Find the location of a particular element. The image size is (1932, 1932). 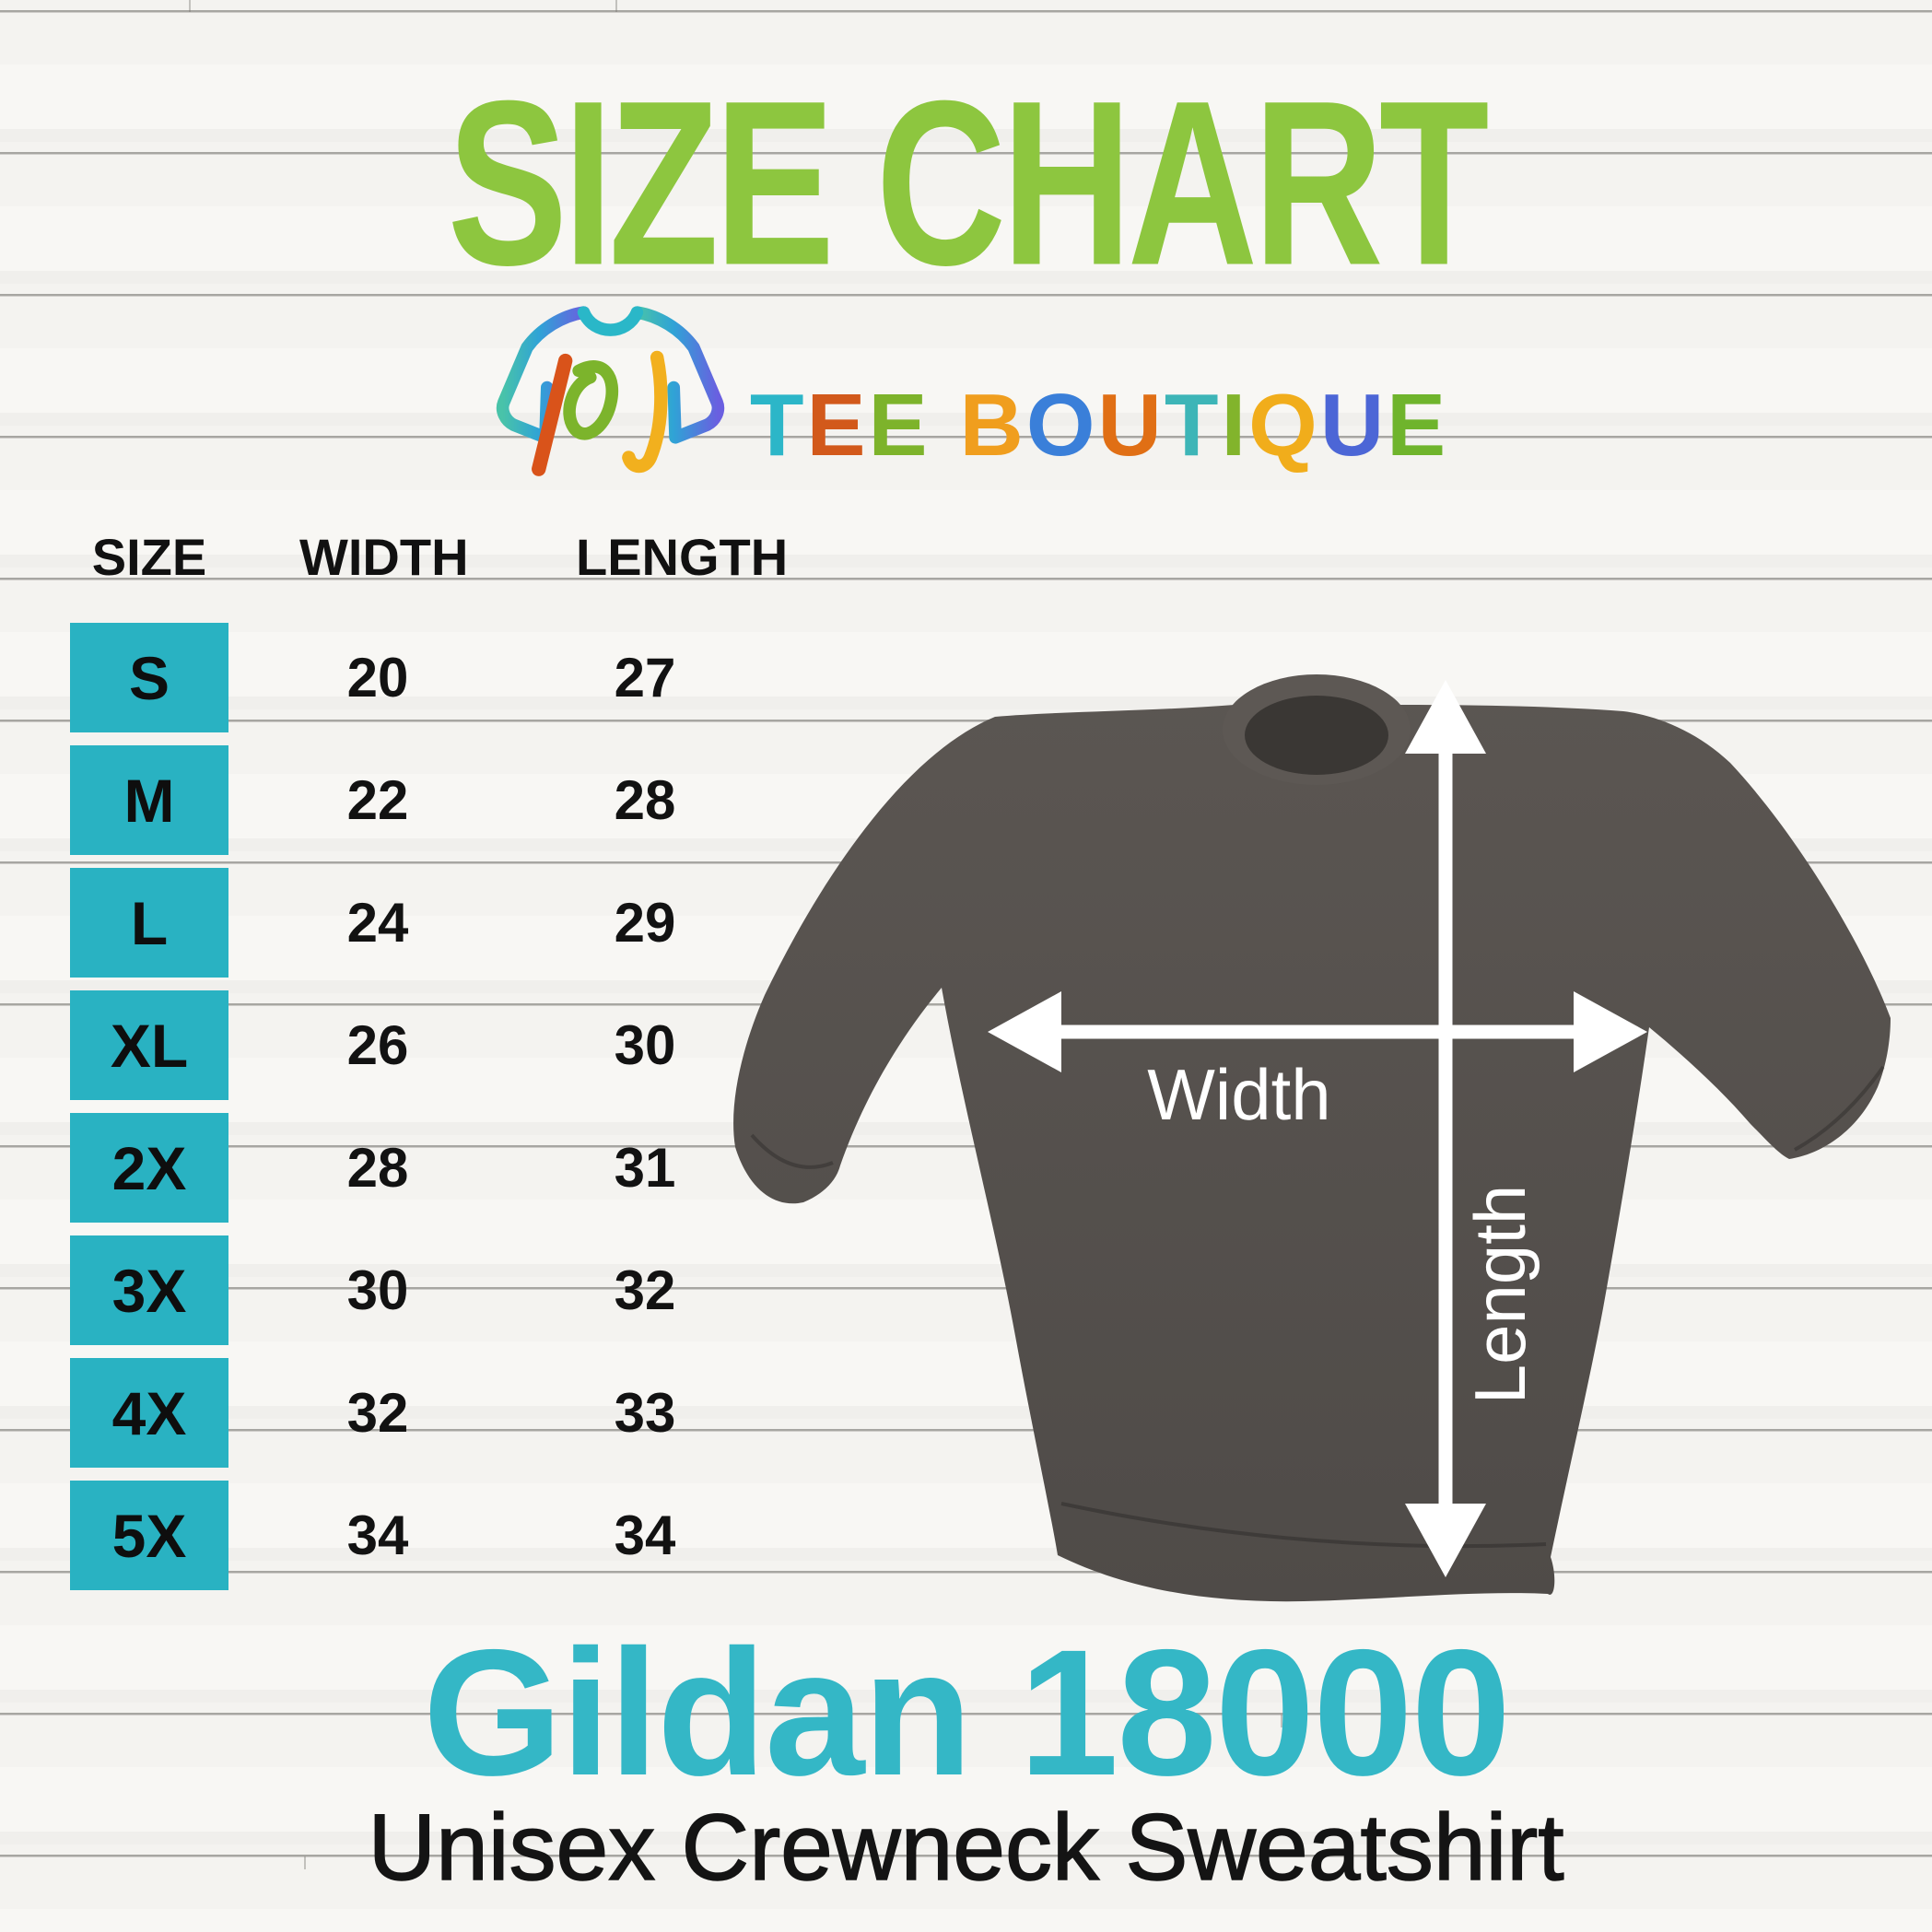

table-row: 4X 32 33 is located at coordinates (420, 1413).